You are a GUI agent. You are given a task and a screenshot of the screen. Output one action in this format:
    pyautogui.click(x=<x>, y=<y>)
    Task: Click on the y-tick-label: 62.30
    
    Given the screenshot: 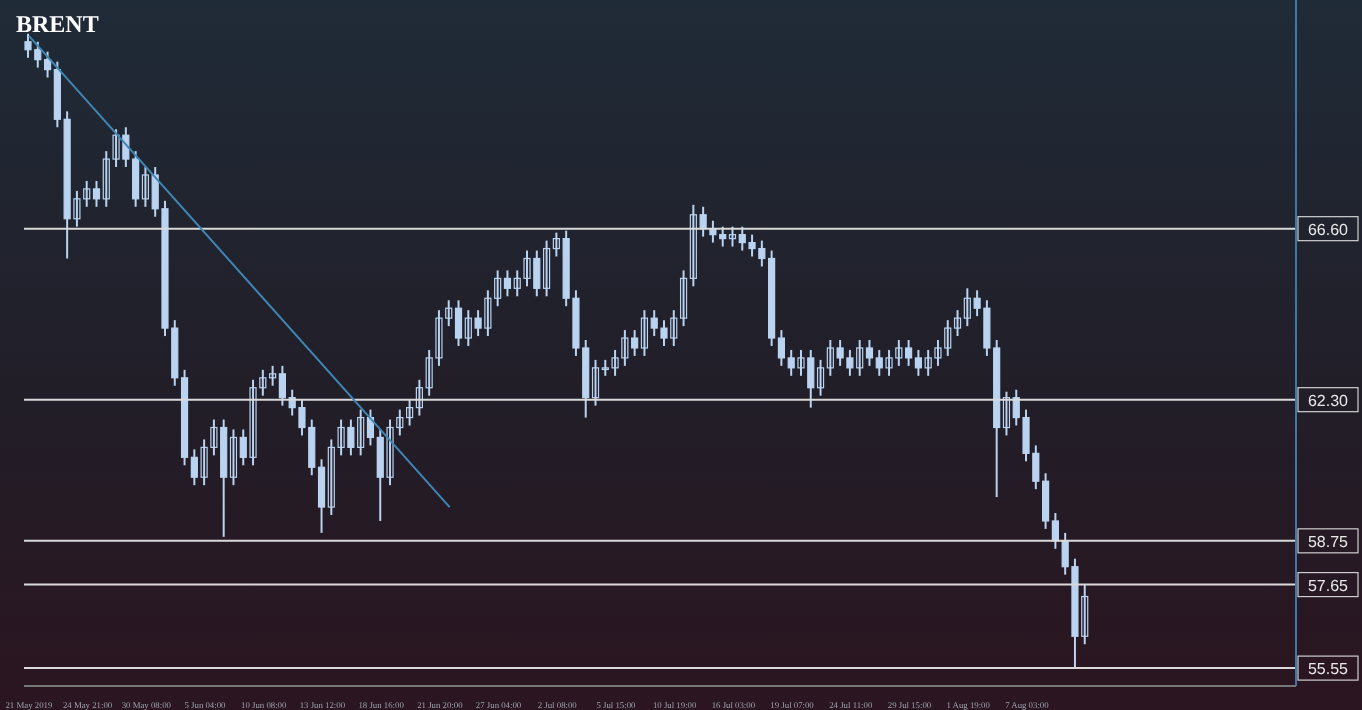 What is the action you would take?
    pyautogui.click(x=1328, y=400)
    